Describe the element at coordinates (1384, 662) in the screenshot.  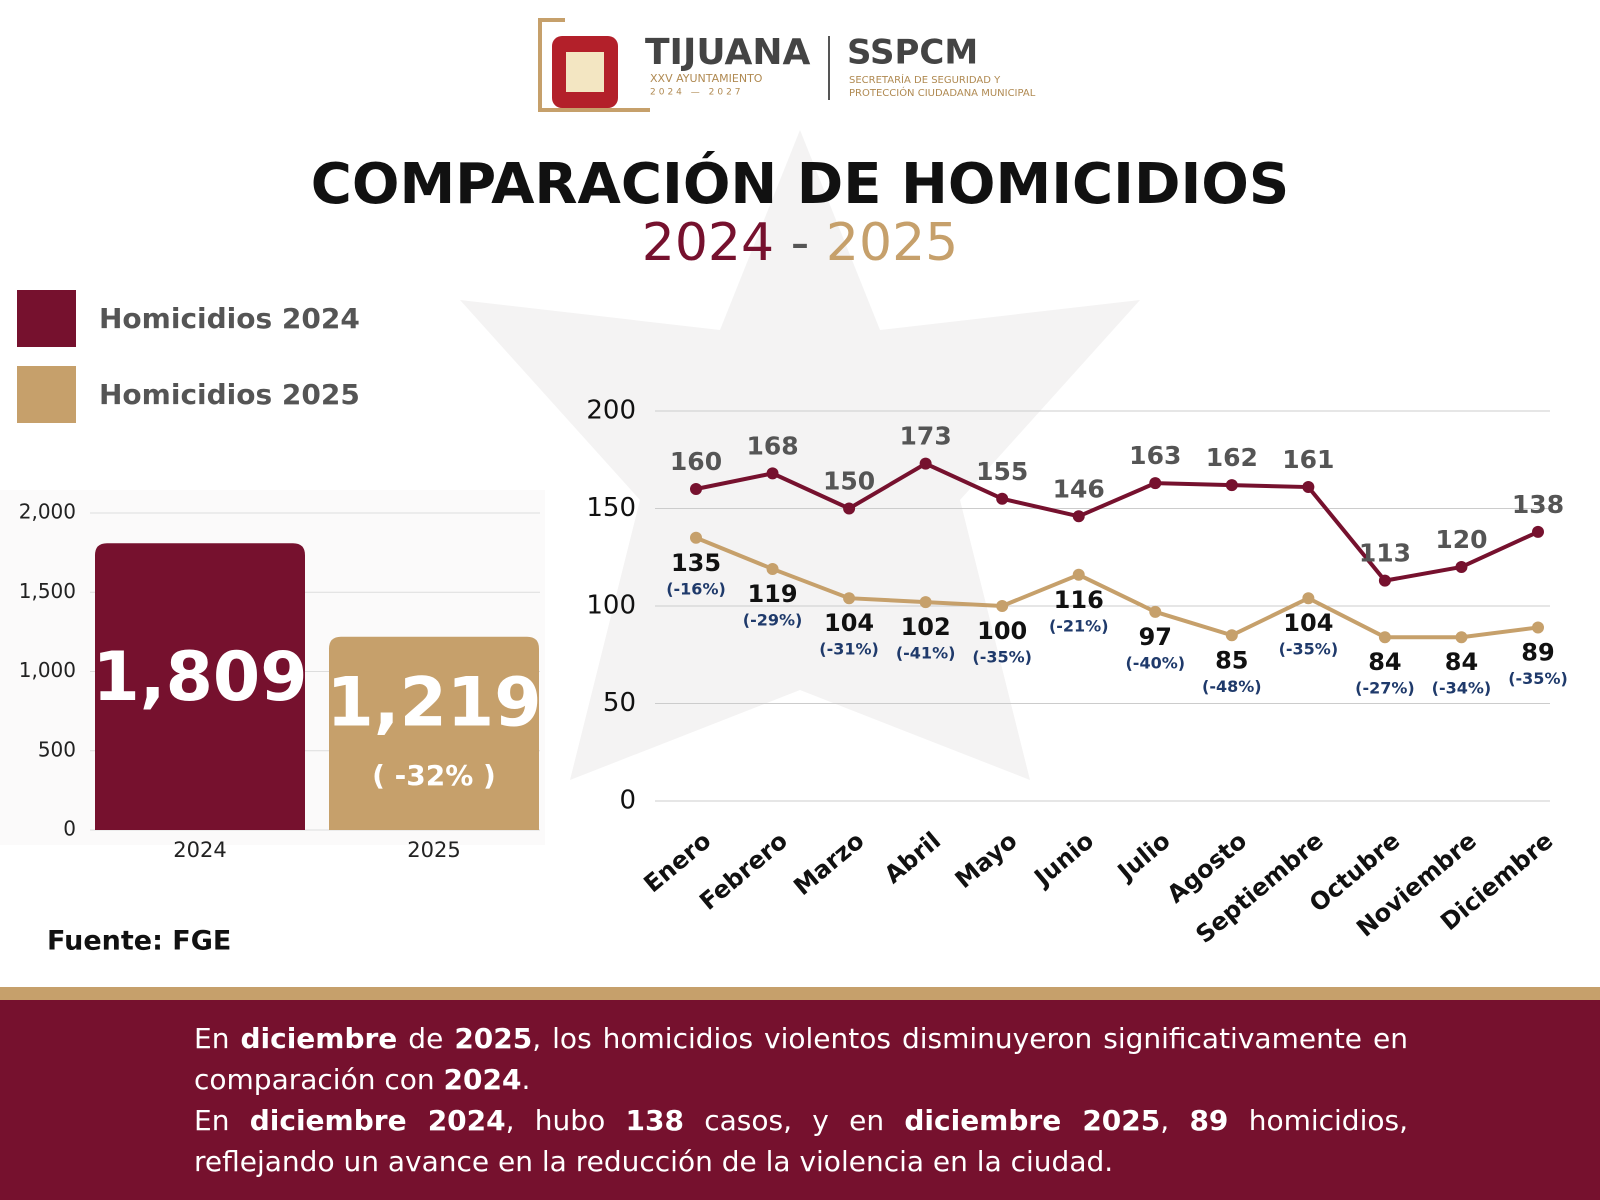
I see `value-label: 84` at that location.